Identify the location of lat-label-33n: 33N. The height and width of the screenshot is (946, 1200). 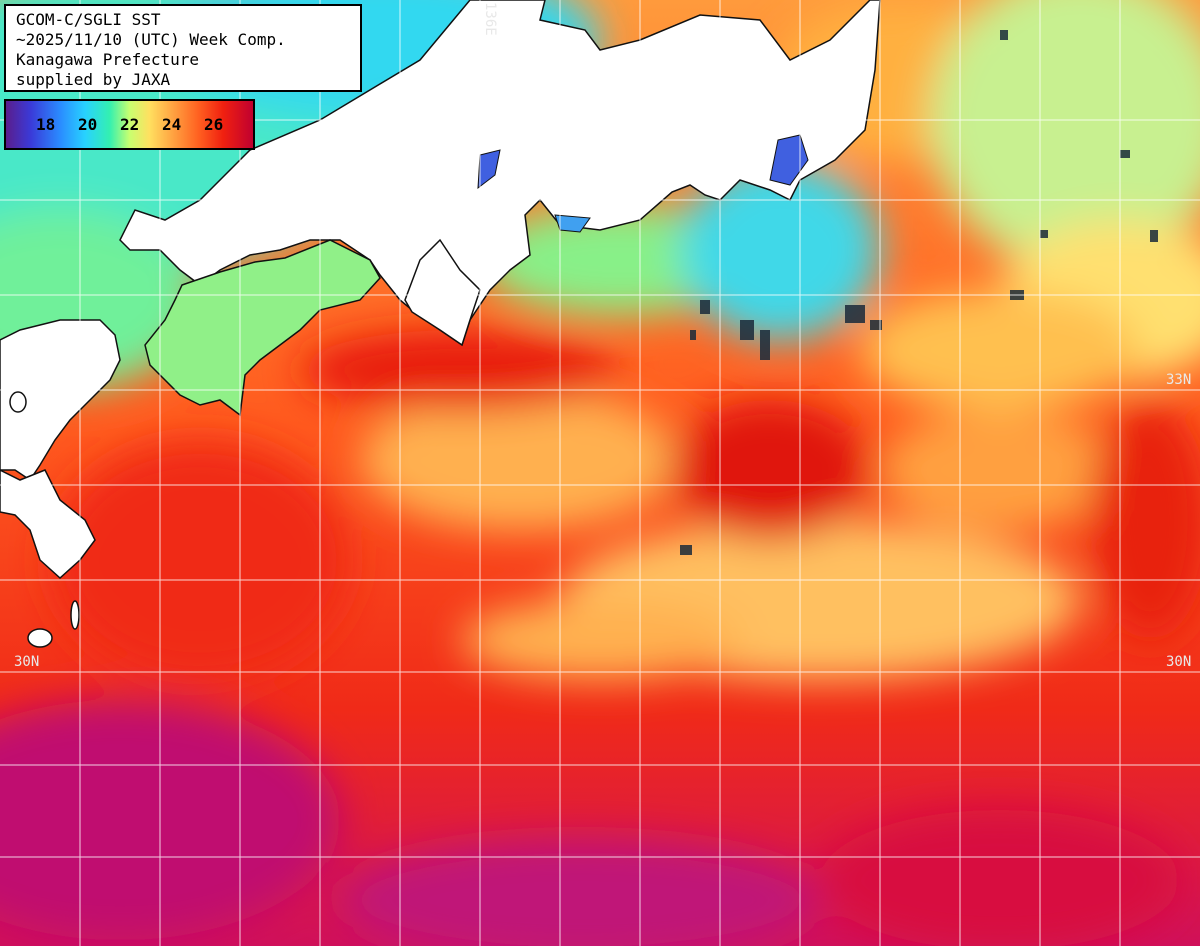
(1179, 380).